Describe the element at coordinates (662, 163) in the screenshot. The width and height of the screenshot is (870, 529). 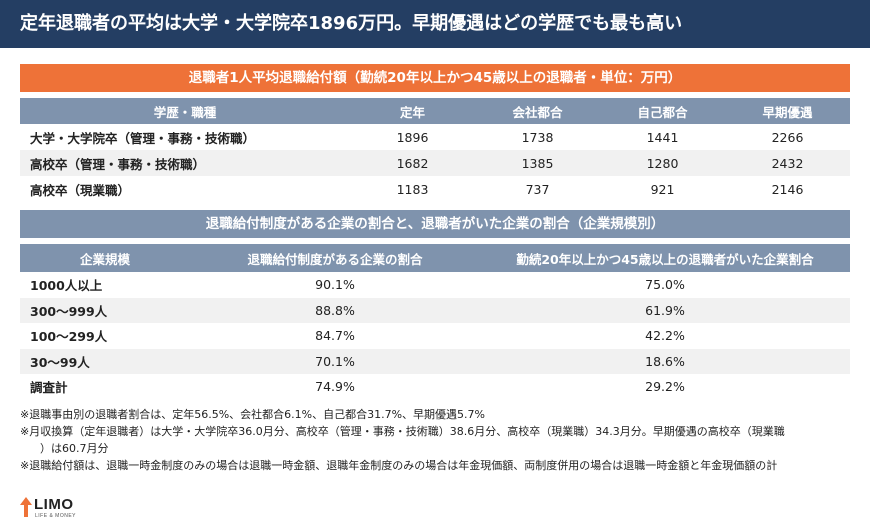
I see `cell-value: 1280` at that location.